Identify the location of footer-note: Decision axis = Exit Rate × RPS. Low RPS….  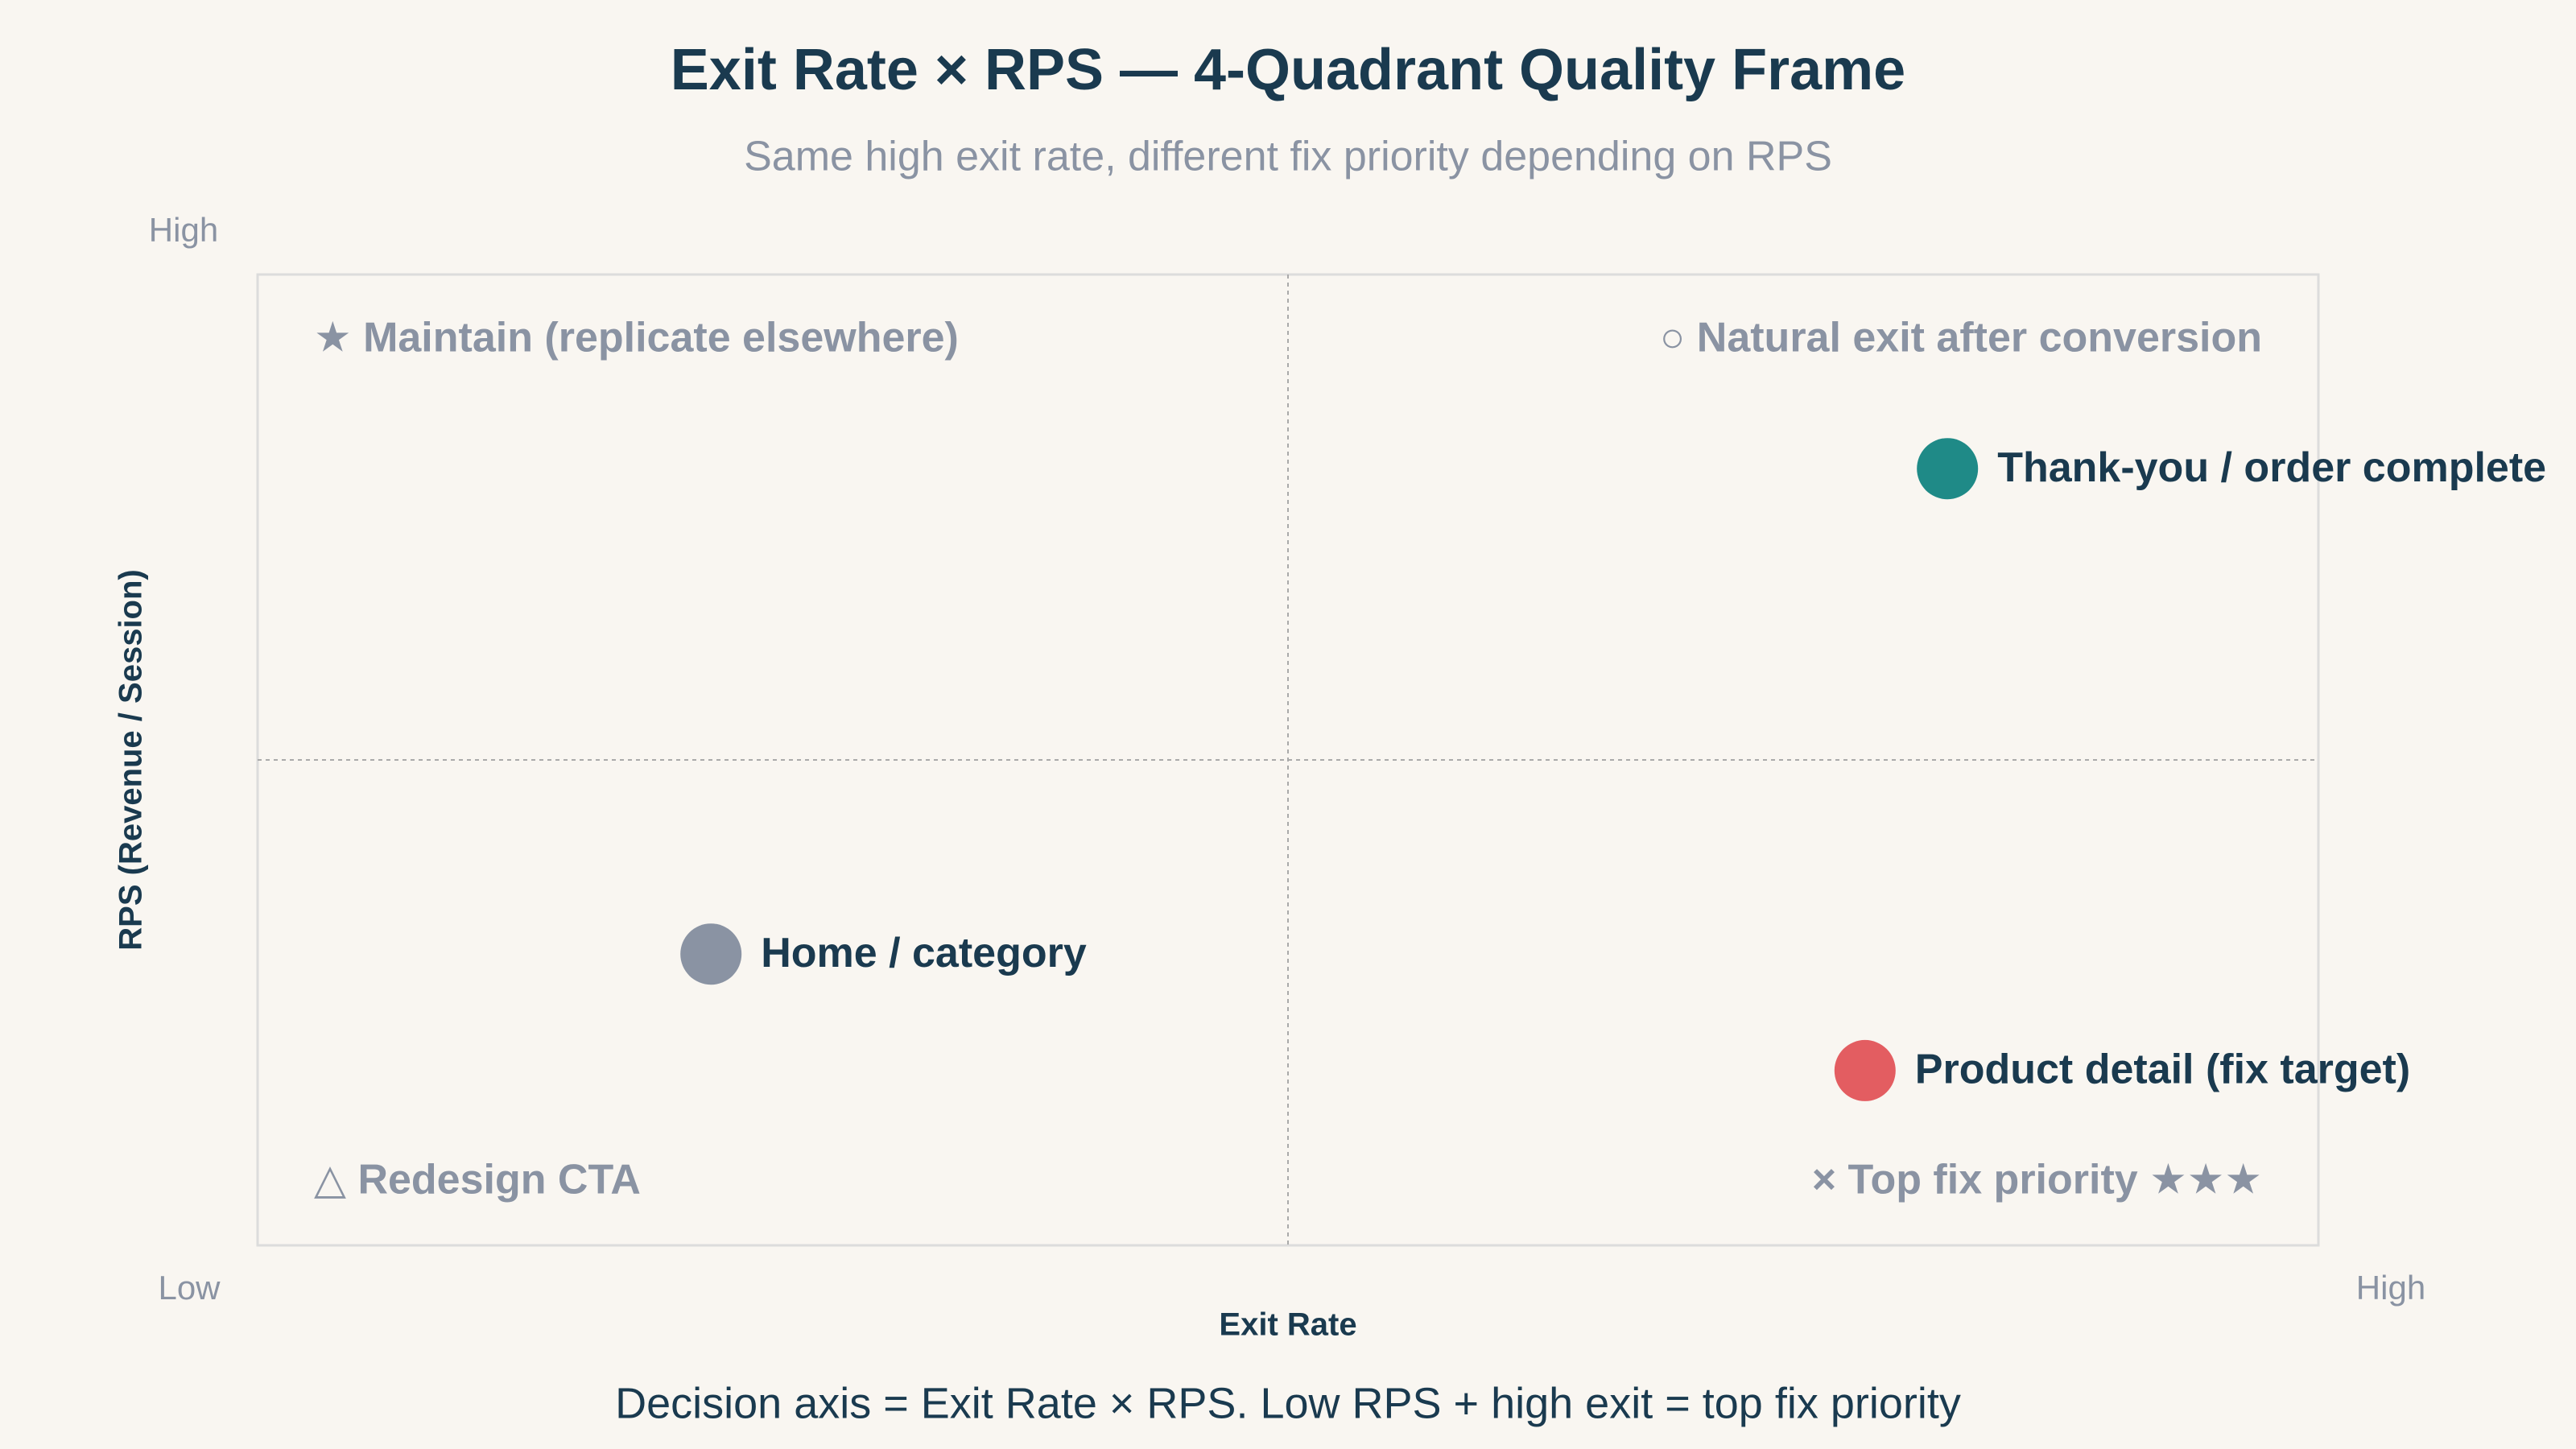
(1288, 1403).